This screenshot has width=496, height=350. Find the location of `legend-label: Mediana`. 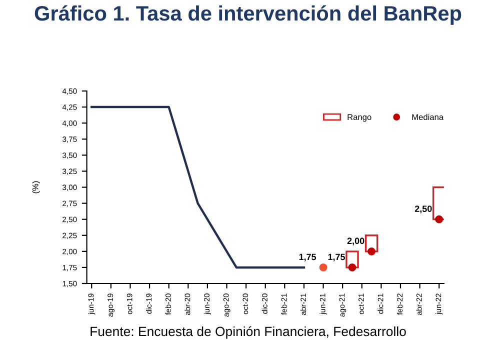

legend-label: Mediana is located at coordinates (428, 117).